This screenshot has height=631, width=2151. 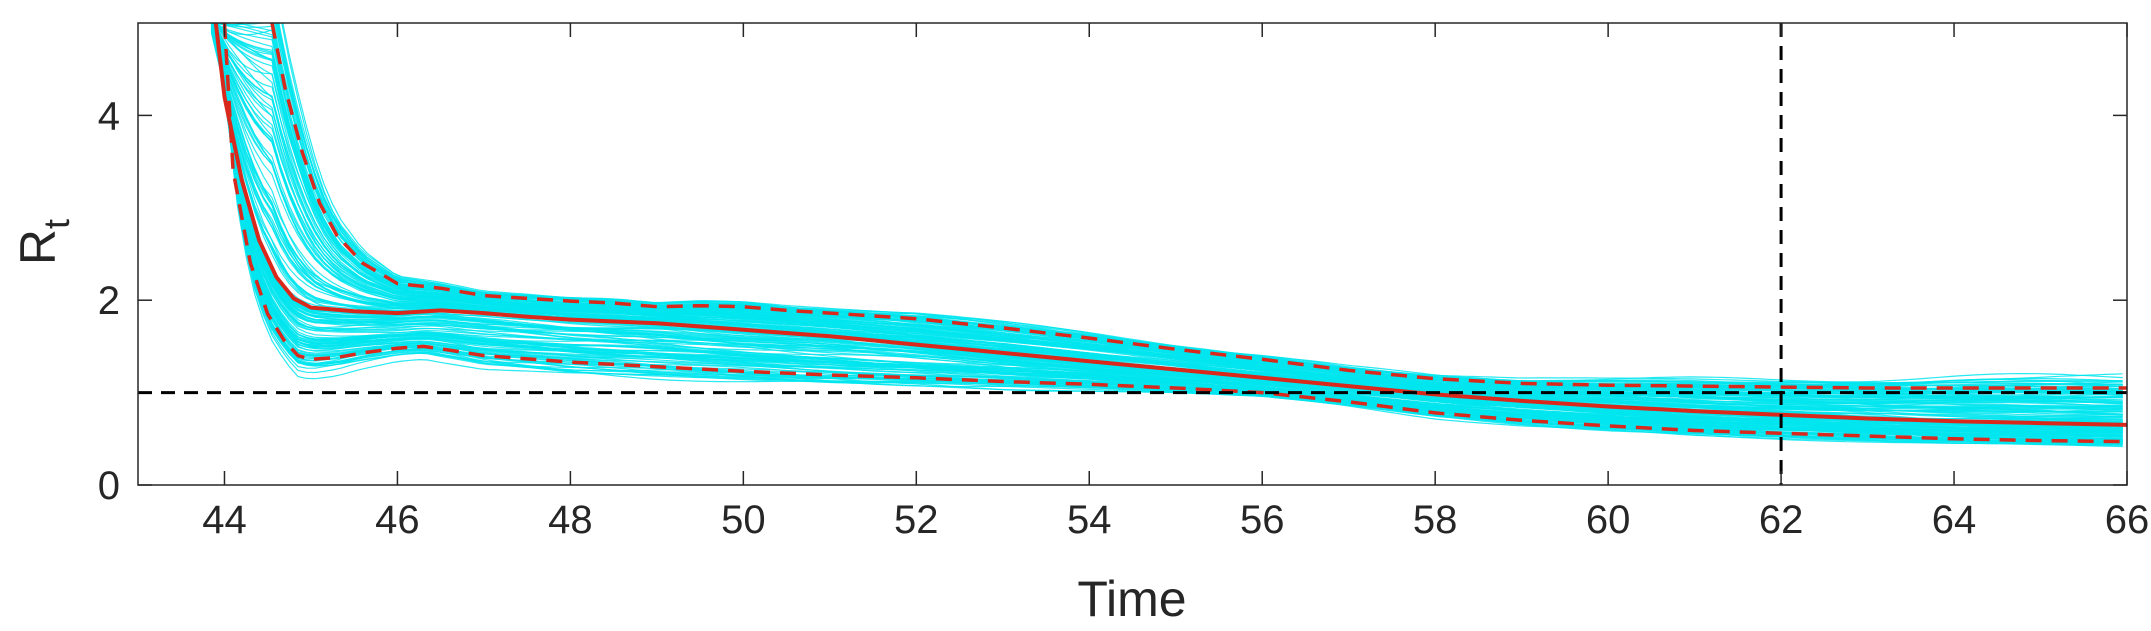 What do you see at coordinates (109, 486) in the screenshot?
I see `y-tick-label: 0` at bounding box center [109, 486].